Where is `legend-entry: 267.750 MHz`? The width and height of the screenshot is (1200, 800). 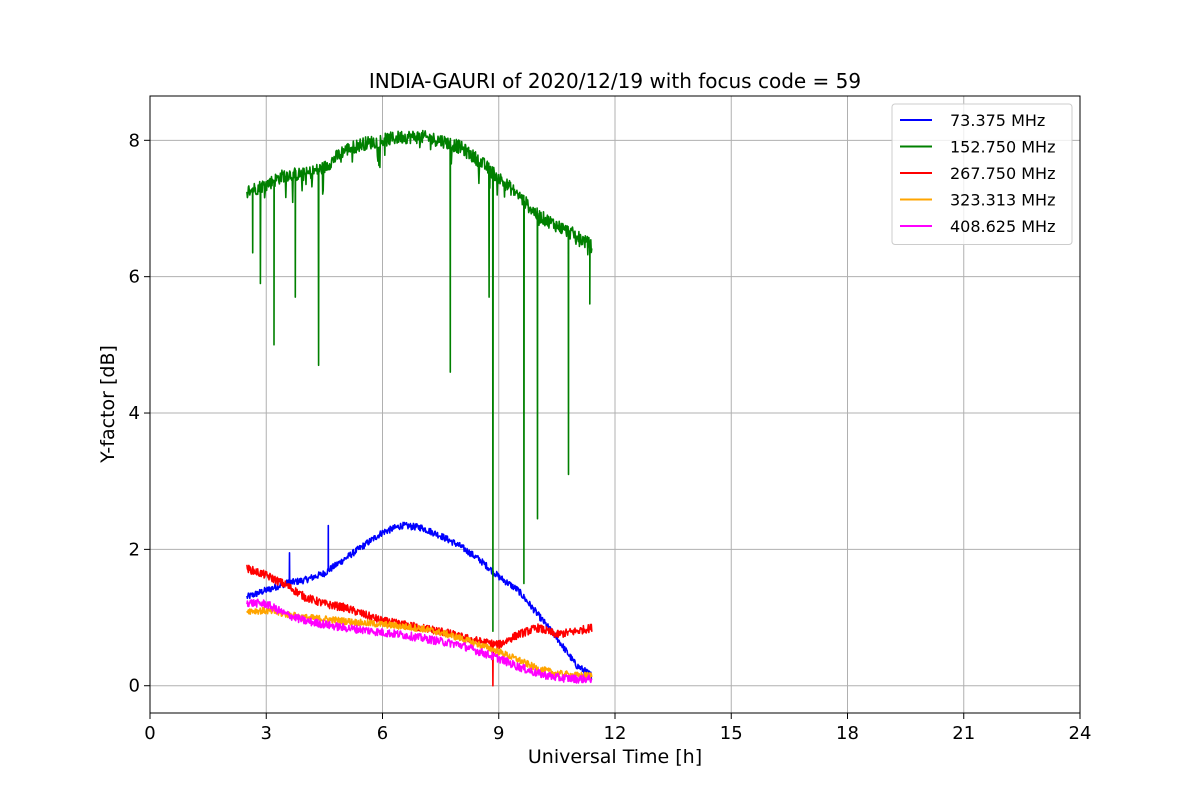 legend-entry: 267.750 MHz is located at coordinates (1002, 173).